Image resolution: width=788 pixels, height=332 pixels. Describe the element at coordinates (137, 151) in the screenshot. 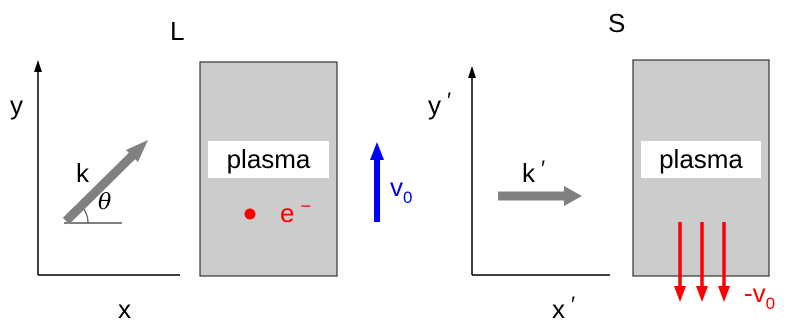

I see `k-arrowhead` at that location.